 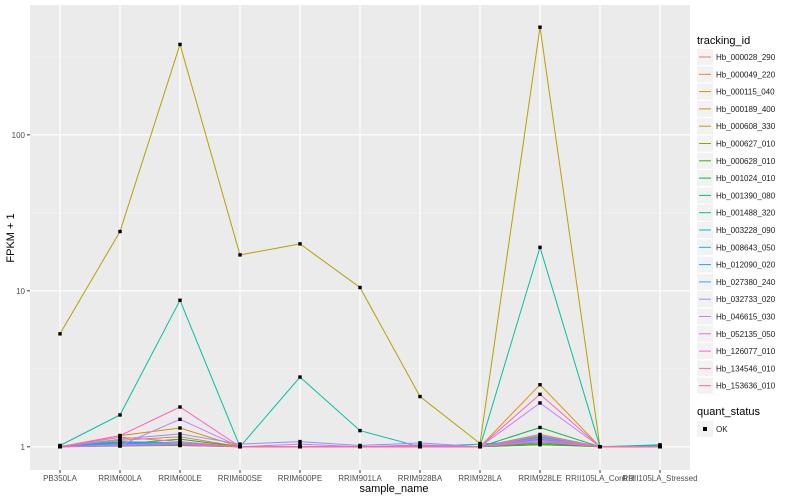 I want to click on y-axis-title: FPKM + 1, so click(x=11, y=237).